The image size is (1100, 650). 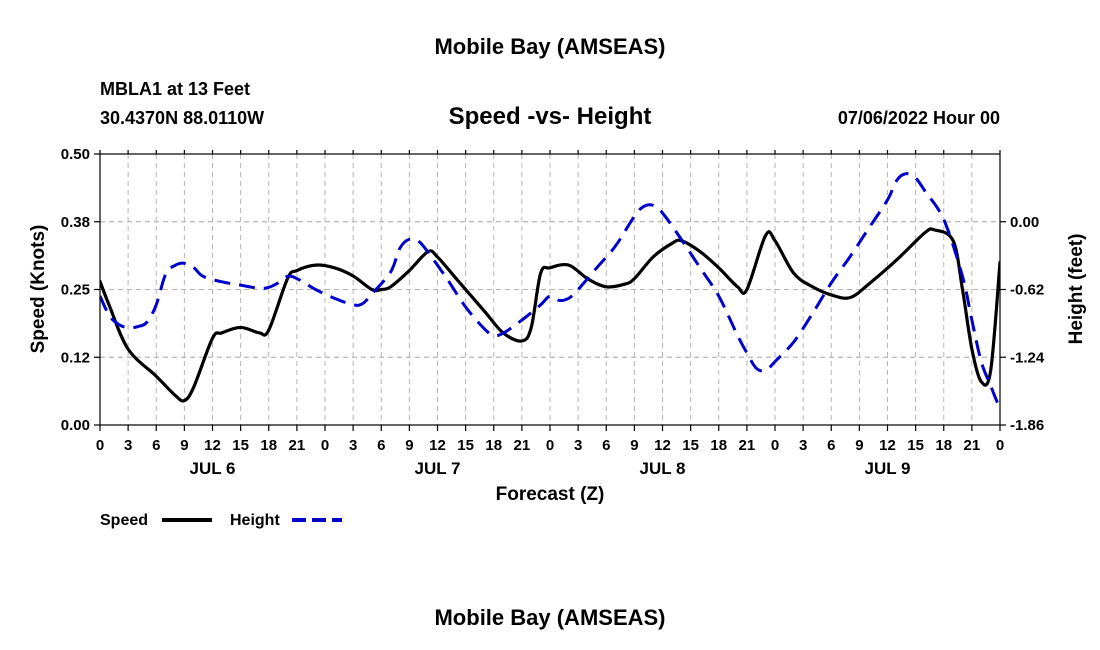 I want to click on day-label: JUL 8, so click(x=663, y=468).